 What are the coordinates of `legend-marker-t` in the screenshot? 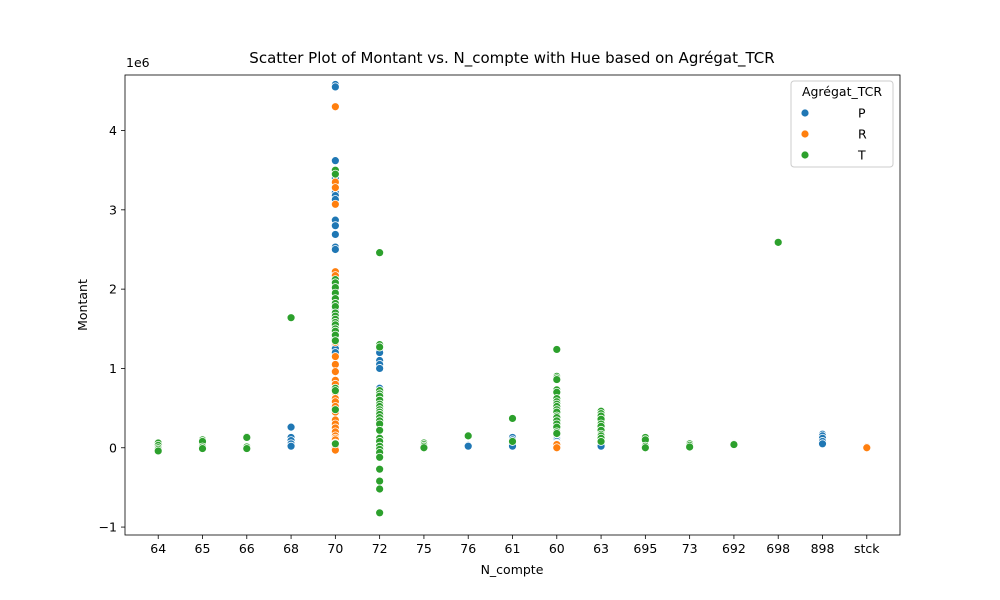 It's located at (805, 155).